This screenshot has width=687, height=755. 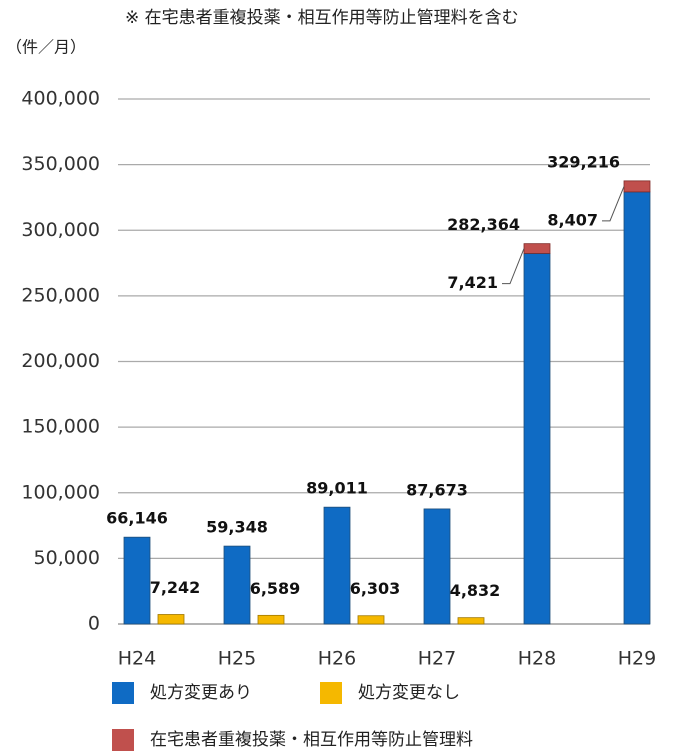 What do you see at coordinates (60, 164) in the screenshot?
I see `y-tick-label: 350,000` at bounding box center [60, 164].